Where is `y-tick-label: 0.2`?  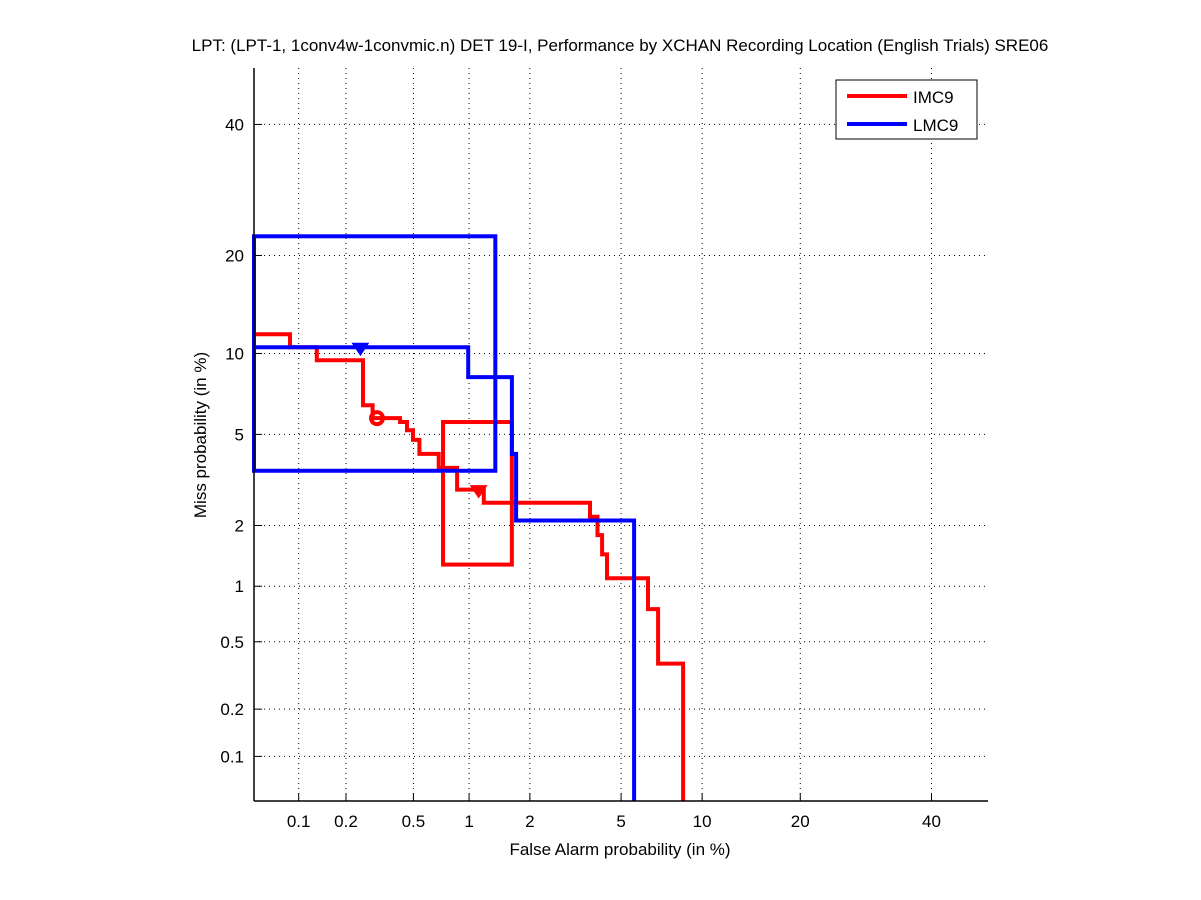 y-tick-label: 0.2 is located at coordinates (232, 709).